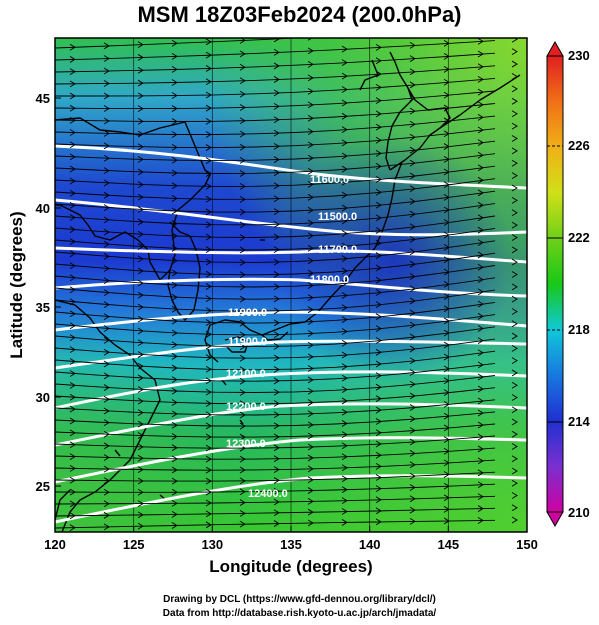 The height and width of the screenshot is (625, 599). What do you see at coordinates (329, 180) in the screenshot?
I see `contour-label: 11600.0` at bounding box center [329, 180].